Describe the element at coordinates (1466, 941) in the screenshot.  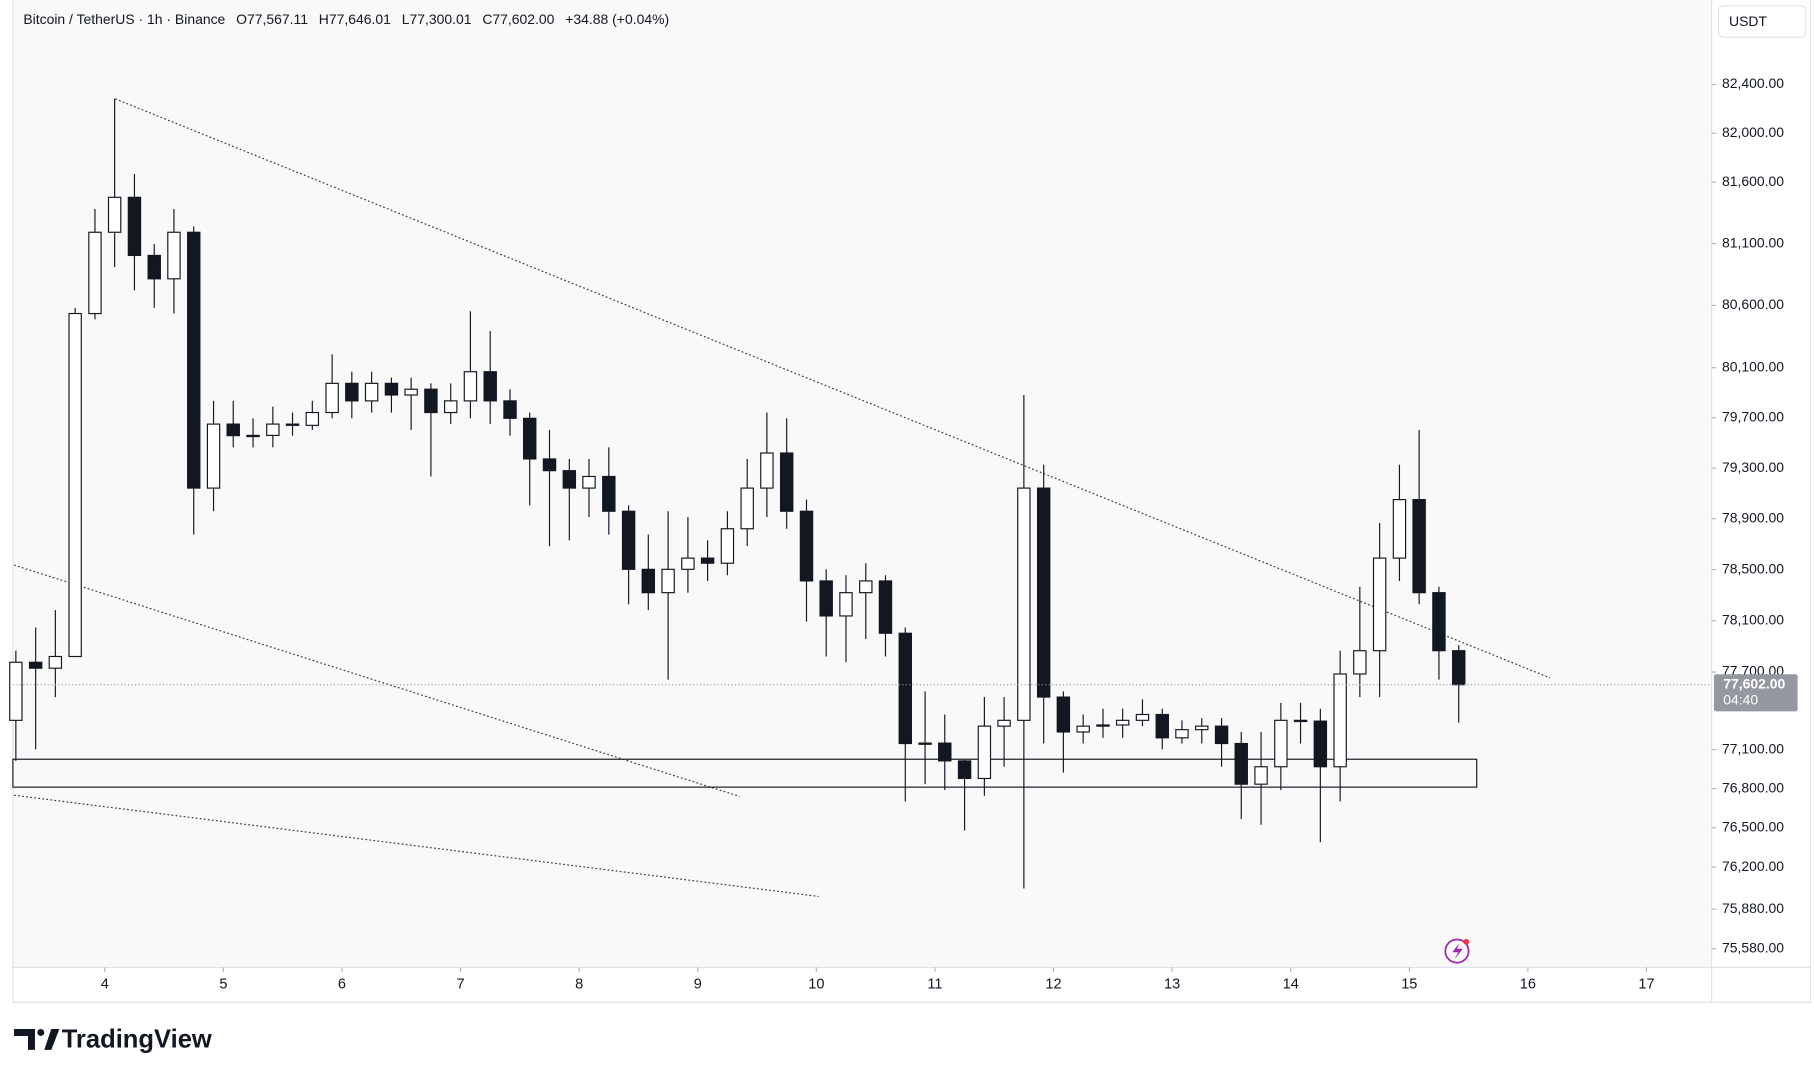
I see `icon-dot` at that location.